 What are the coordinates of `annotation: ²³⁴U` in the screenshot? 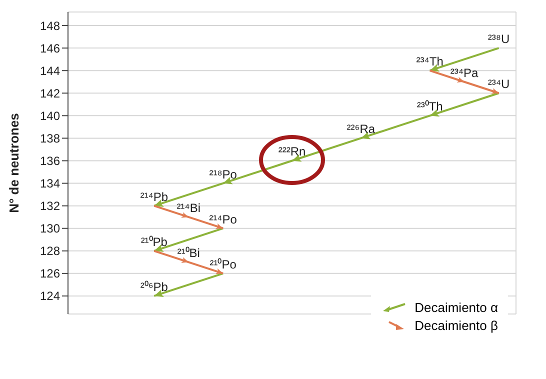 It's located at (499, 84).